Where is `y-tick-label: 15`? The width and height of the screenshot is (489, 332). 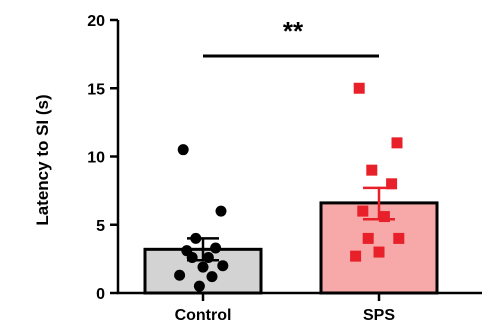 y-tick-label: 15 is located at coordinates (96, 89).